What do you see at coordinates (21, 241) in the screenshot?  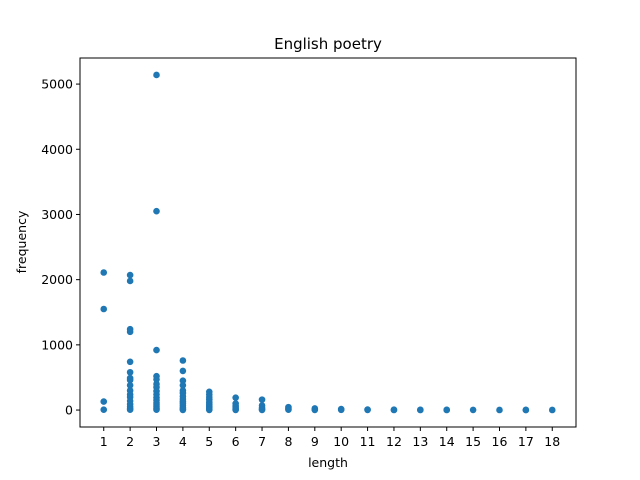 I see `y-axis-label: frequency` at bounding box center [21, 241].